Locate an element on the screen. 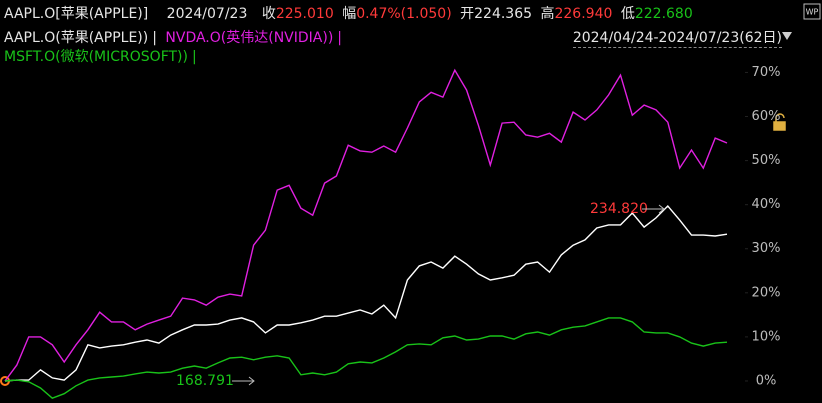 The image size is (822, 403). open-label: 开 is located at coordinates (467, 14).